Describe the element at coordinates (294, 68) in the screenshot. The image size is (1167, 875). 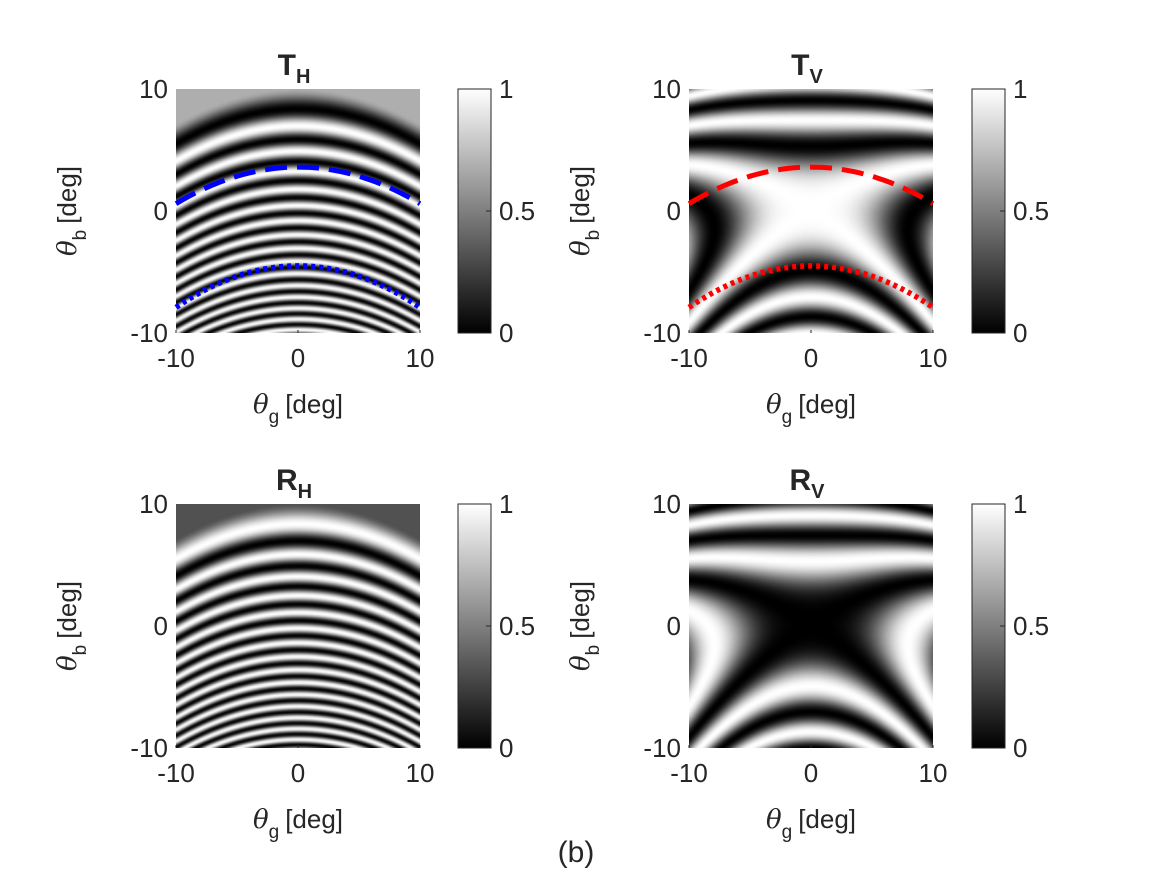
I see `subplot-title: TH` at that location.